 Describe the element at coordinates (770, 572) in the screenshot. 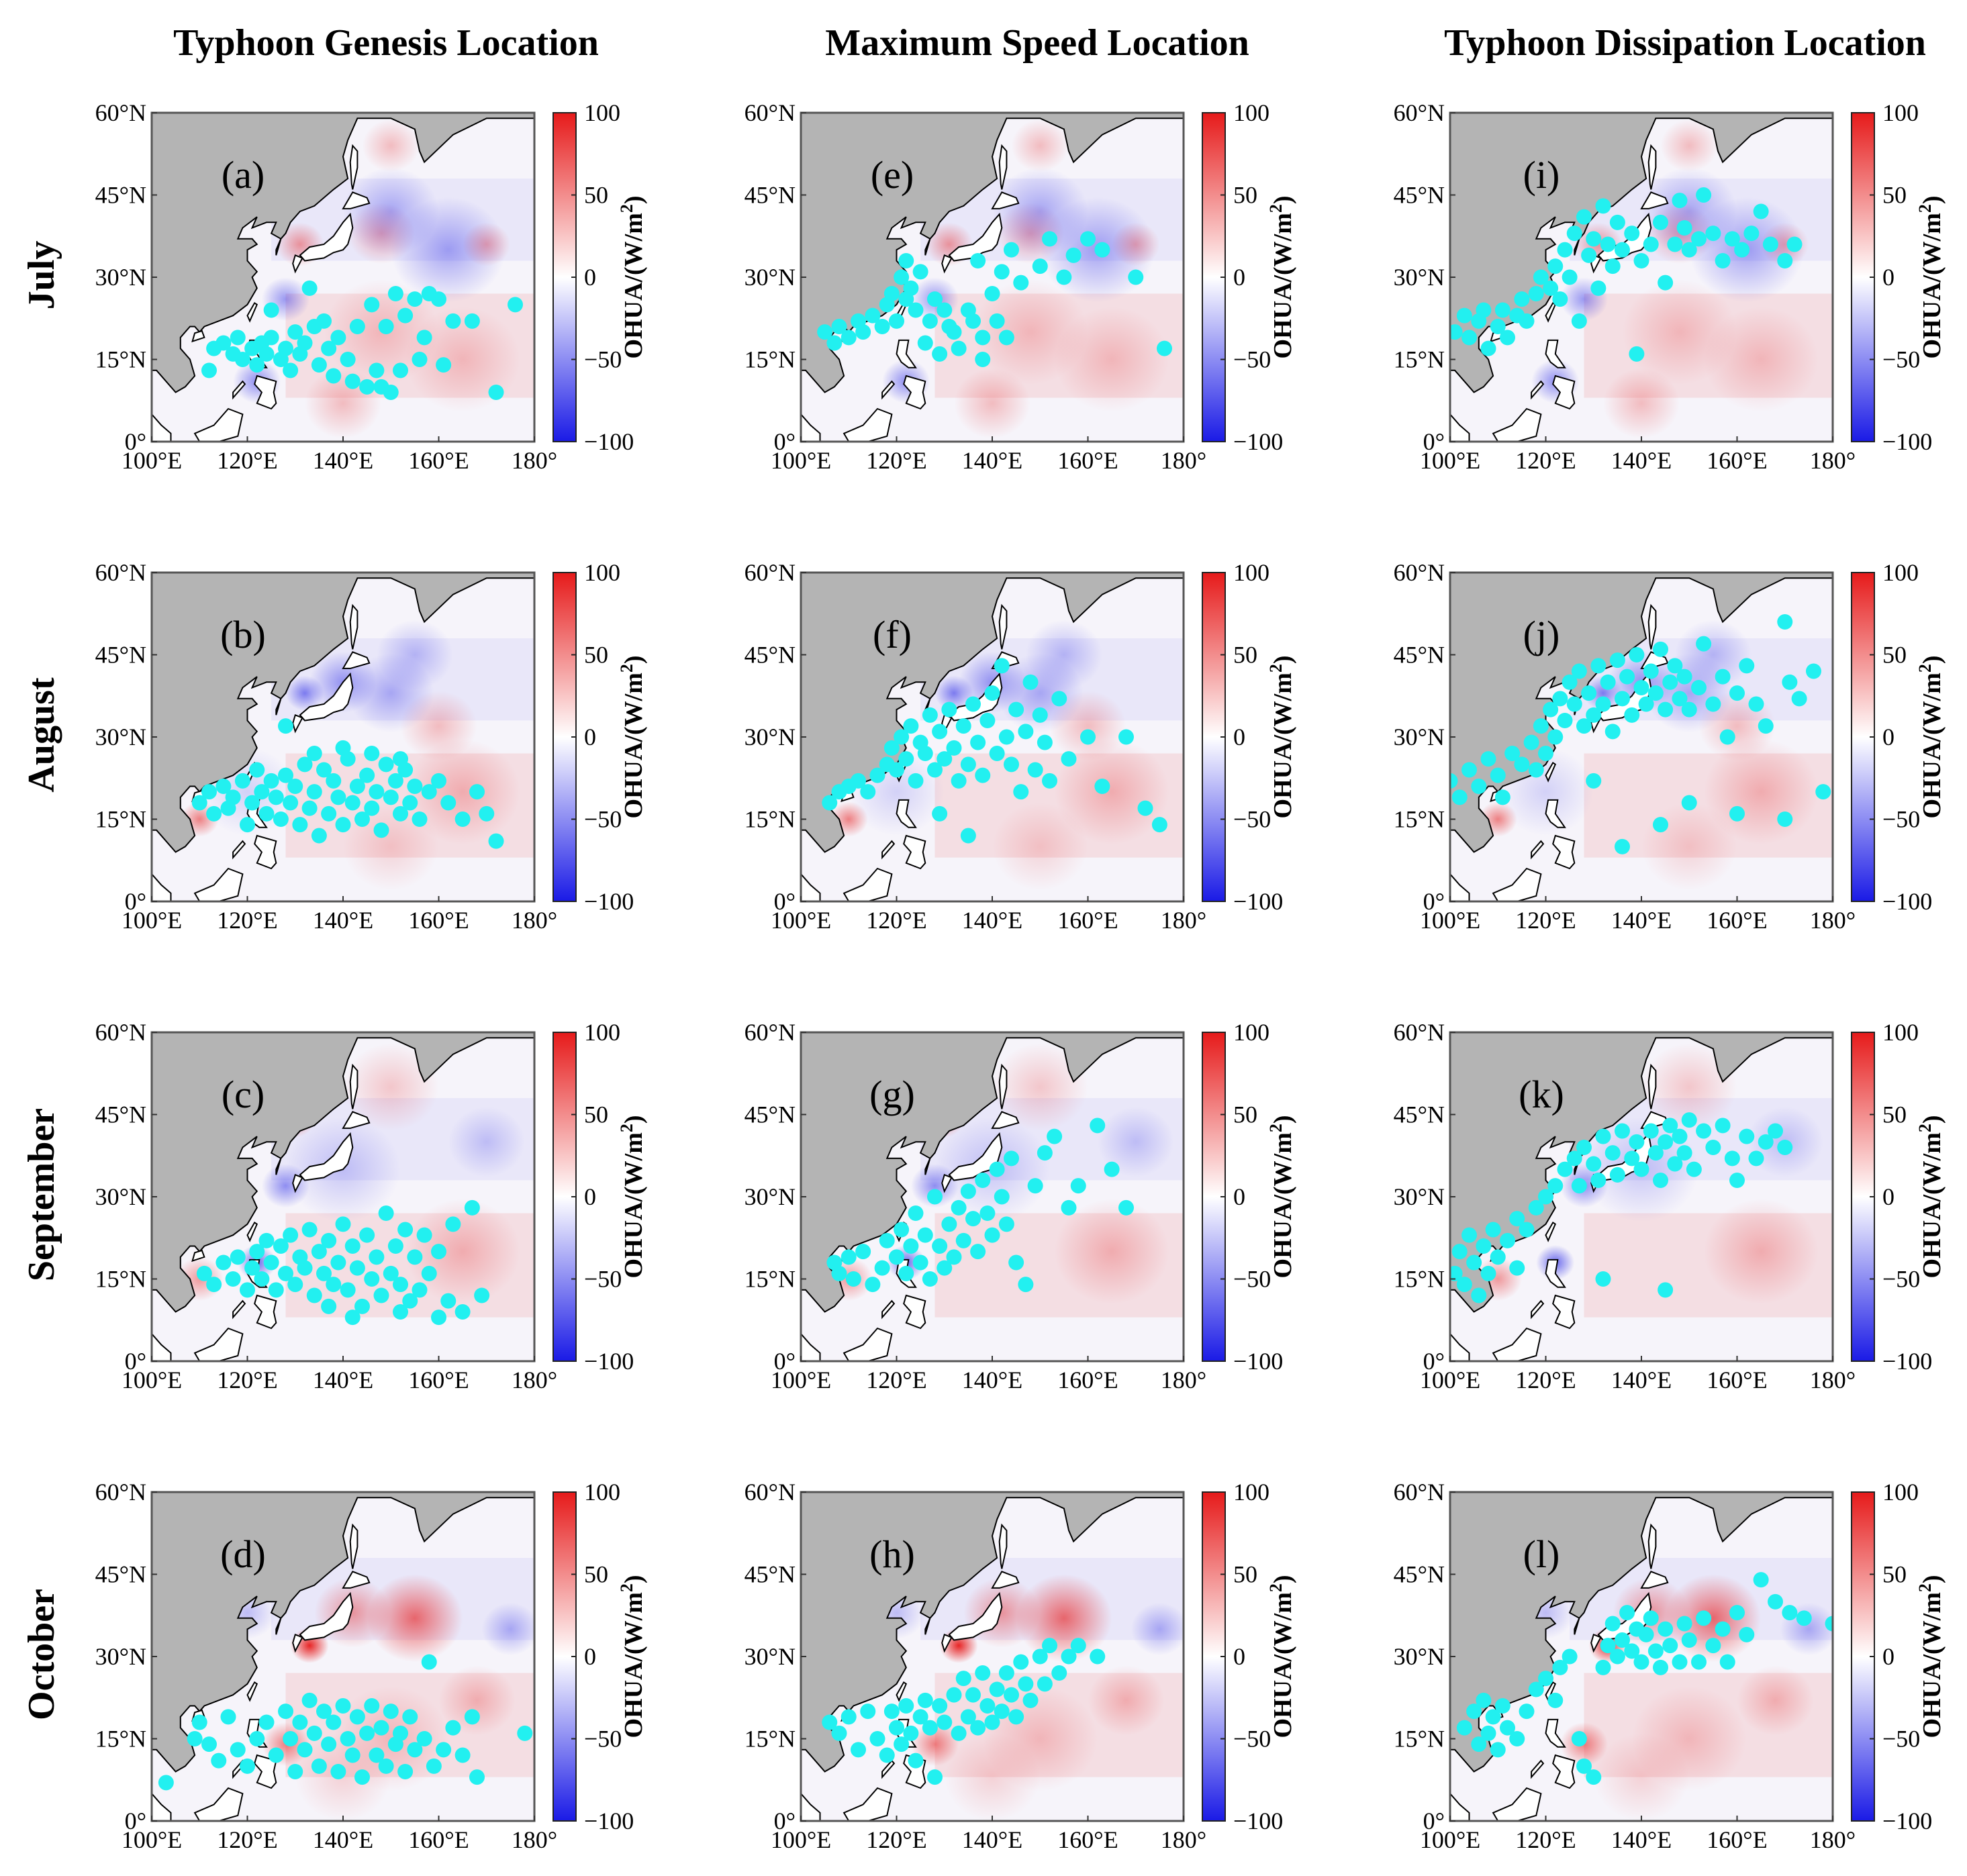

I see `y-tick-label: 60°N` at that location.